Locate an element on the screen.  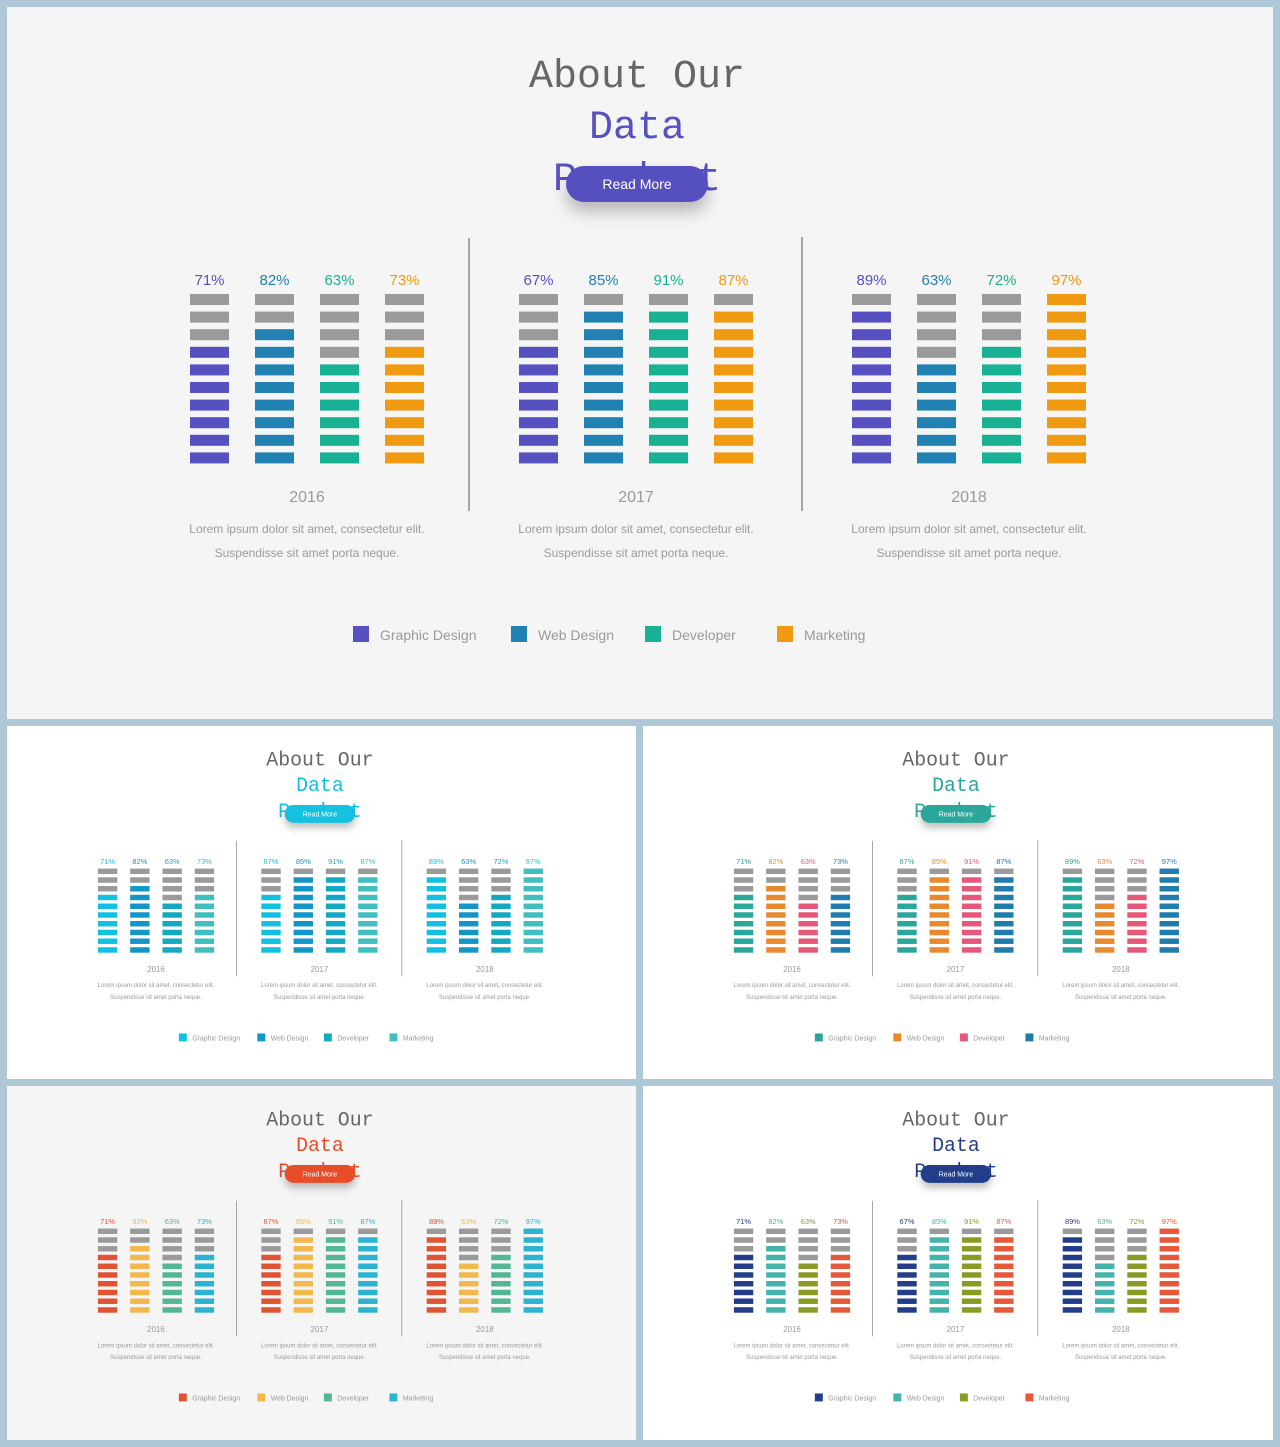
bar-marketing-2017 is located at coordinates (368, 1270).